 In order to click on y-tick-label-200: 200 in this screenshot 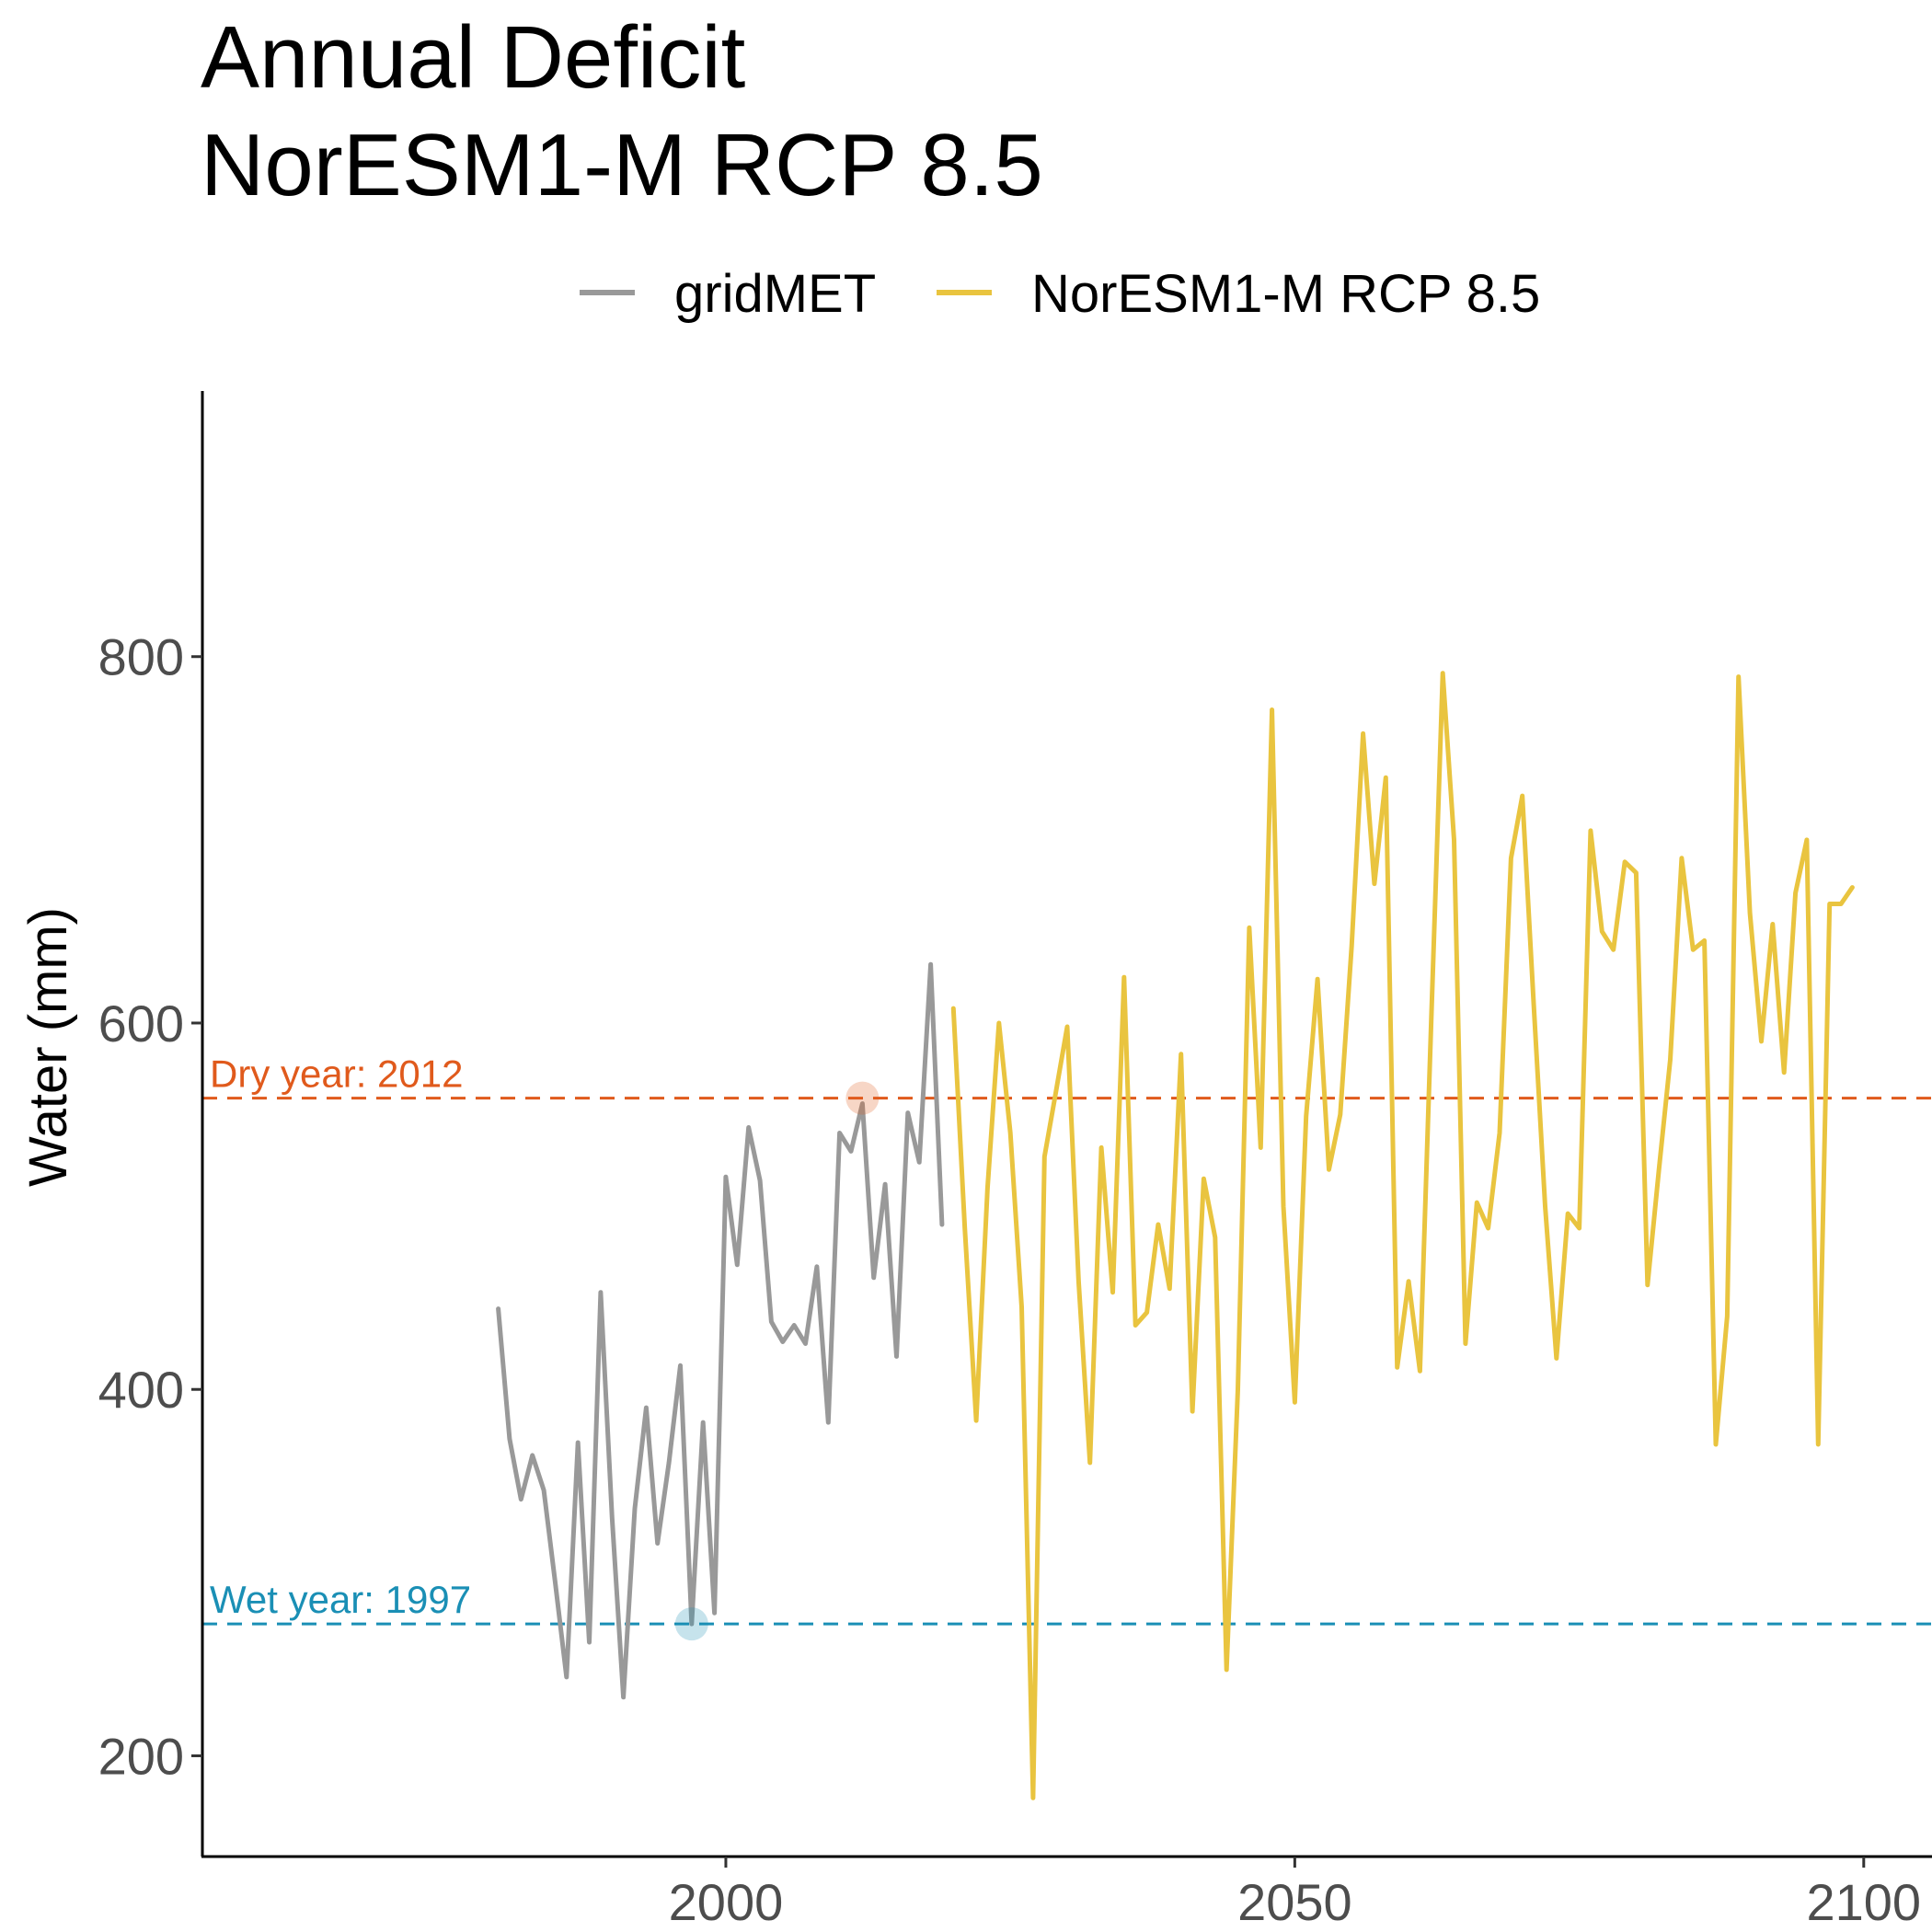, I will do `click(141, 1756)`.